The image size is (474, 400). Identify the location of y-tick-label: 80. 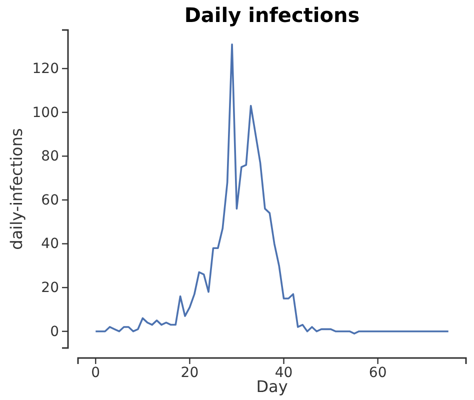
(50, 156).